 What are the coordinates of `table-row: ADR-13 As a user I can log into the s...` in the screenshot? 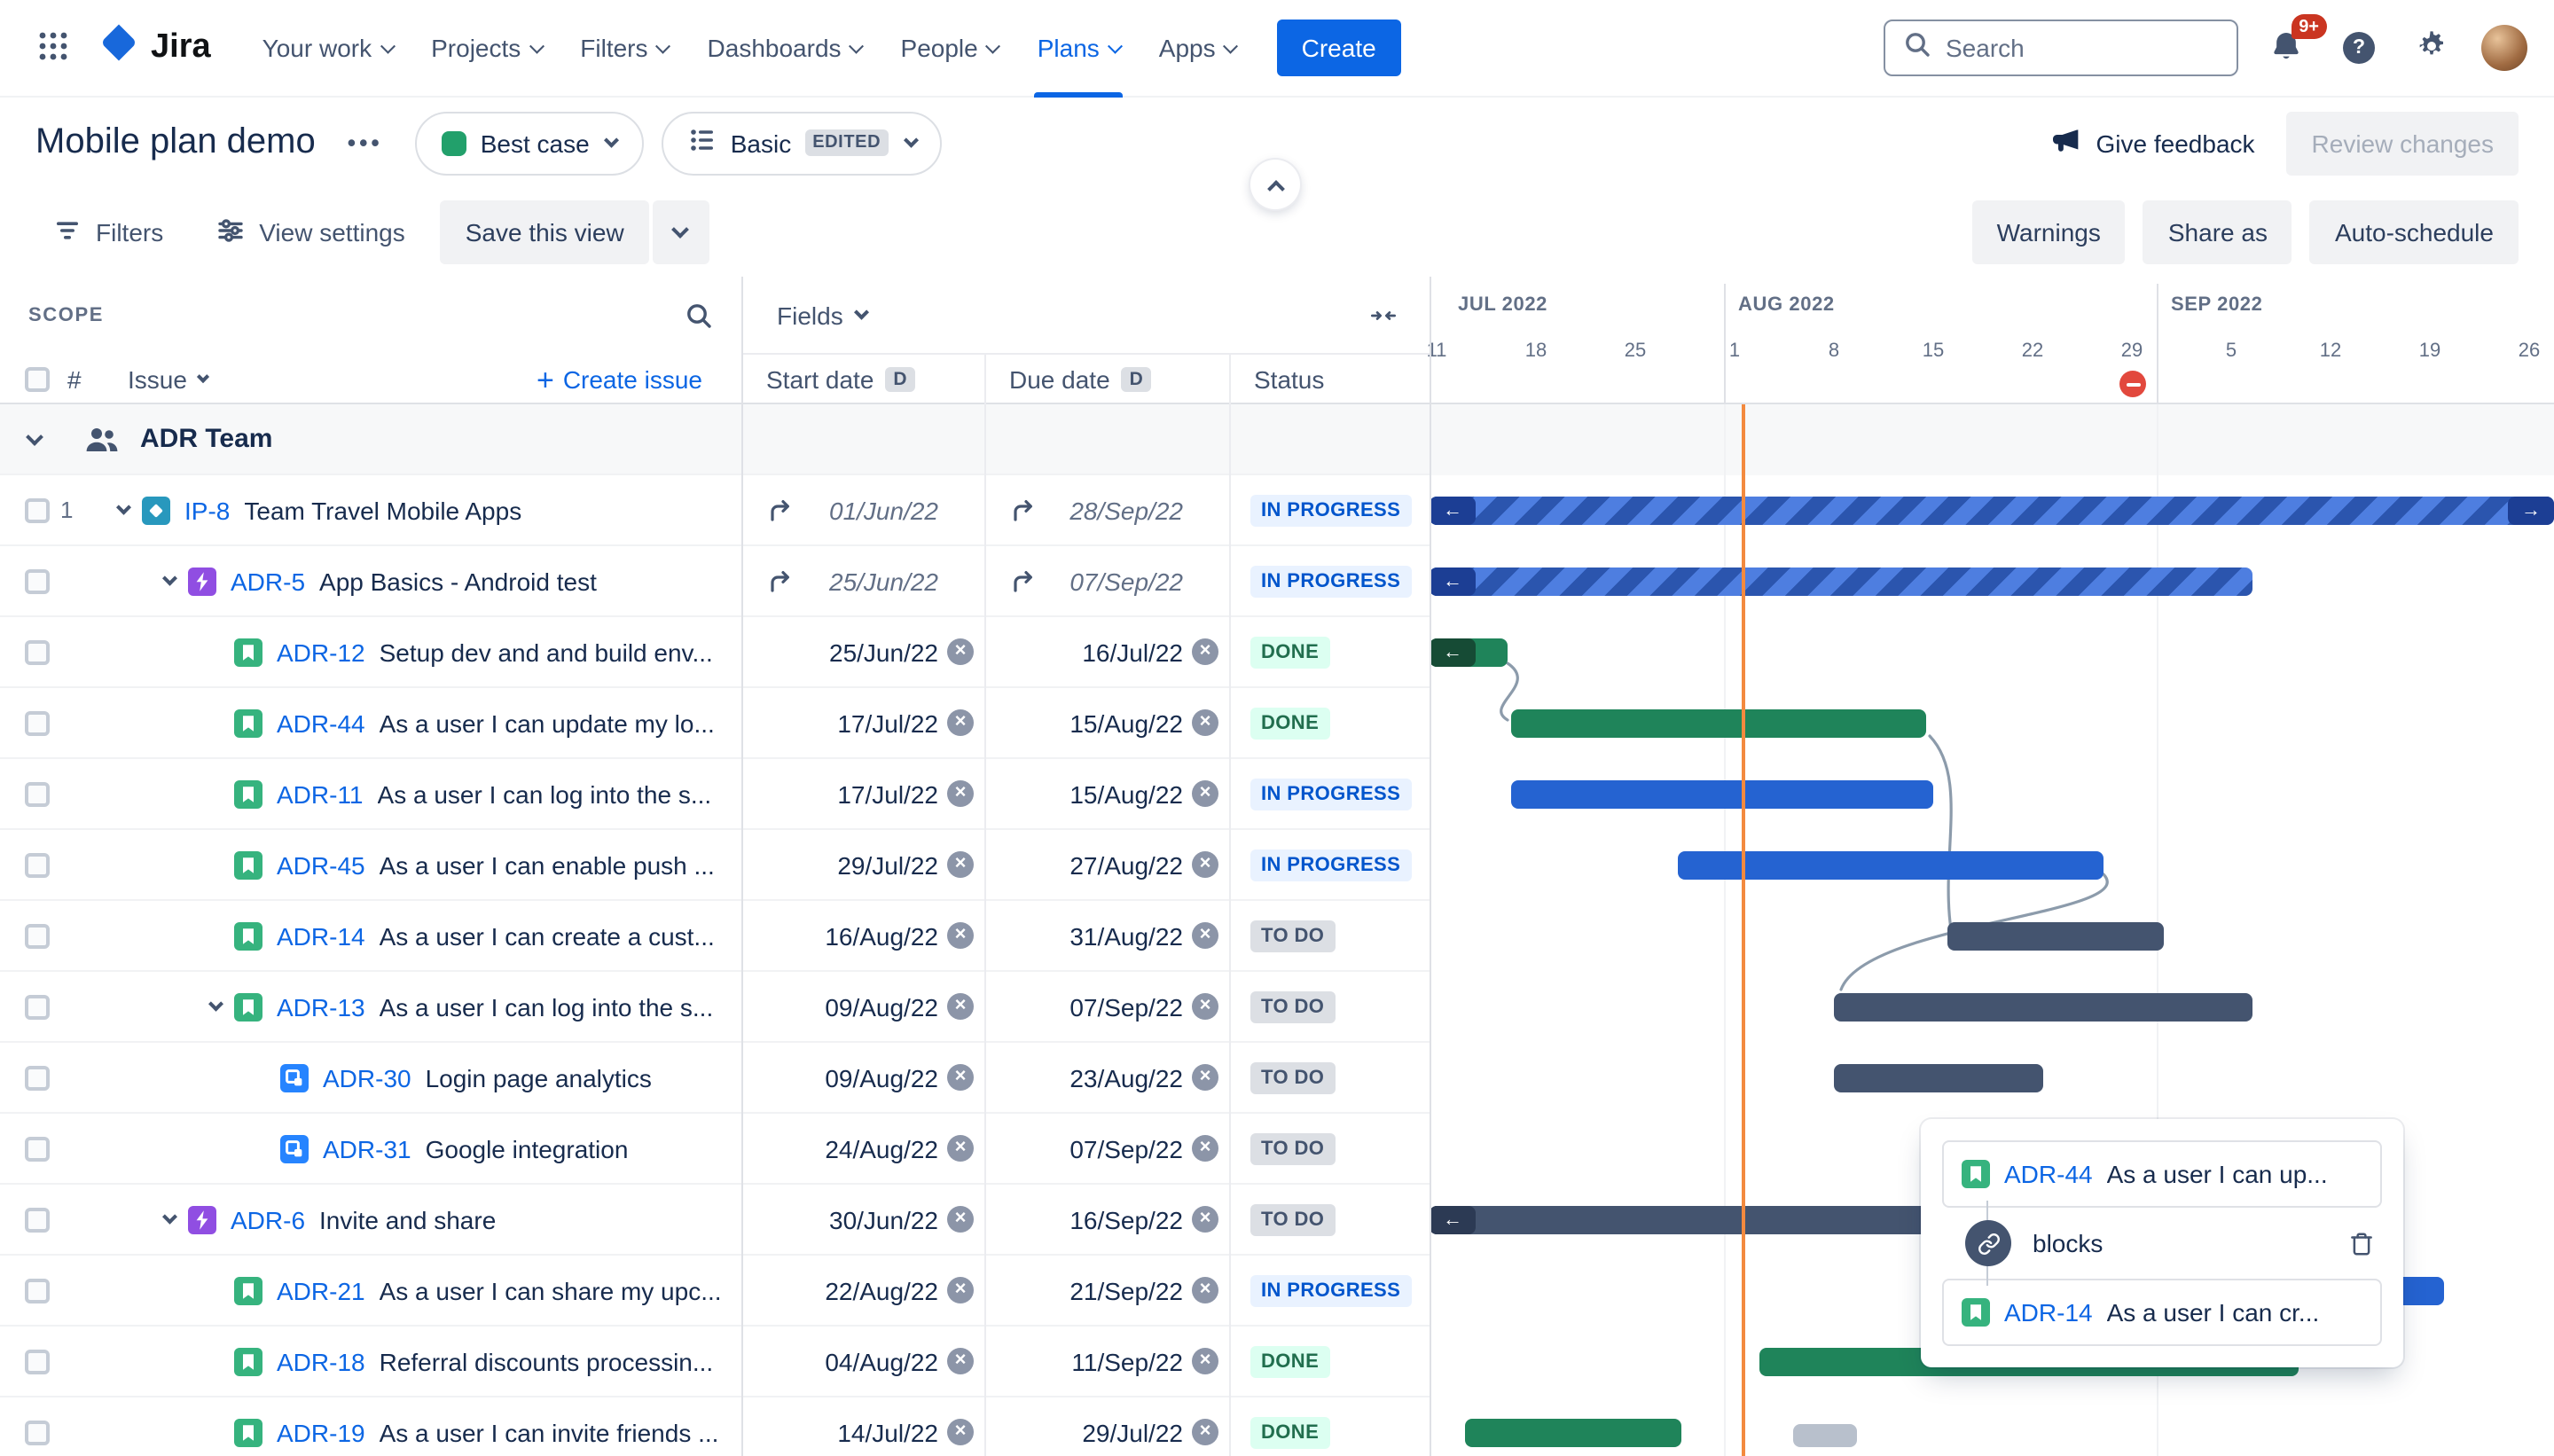 It's located at (370, 1007).